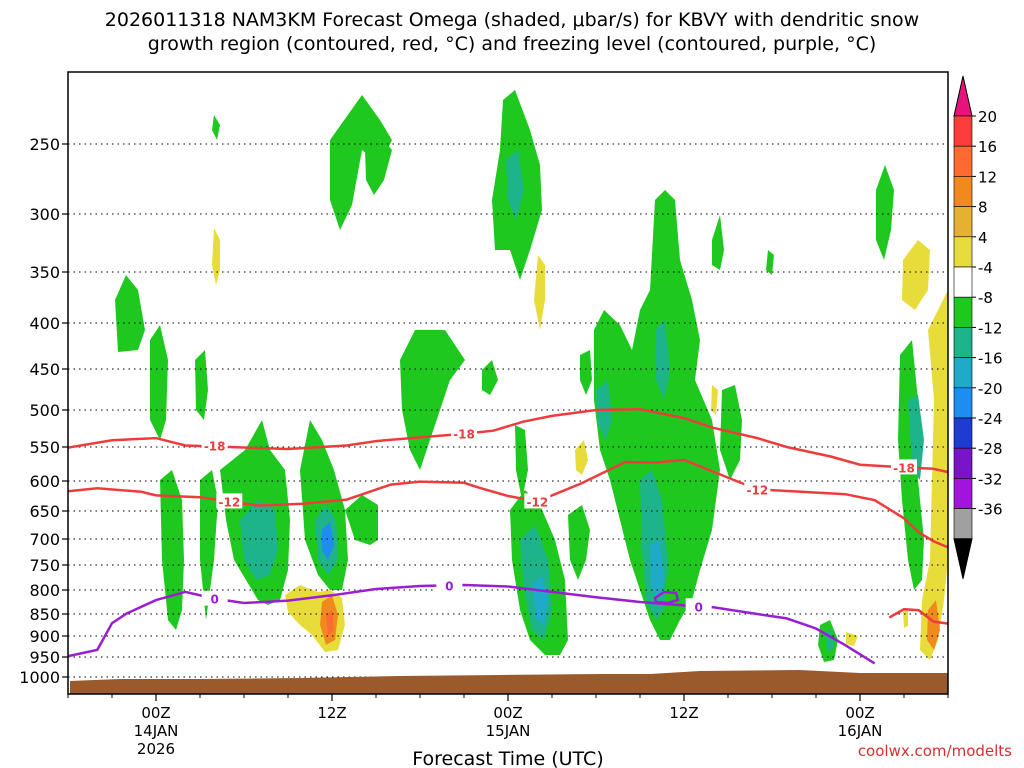 Image resolution: width=1024 pixels, height=768 pixels. I want to click on y-tick-label: 300, so click(44, 214).